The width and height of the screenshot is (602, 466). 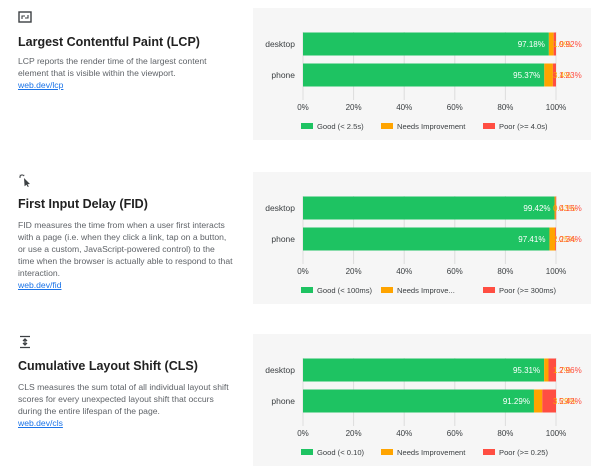 What do you see at coordinates (526, 75) in the screenshot?
I see `data-label: 95.37%` at bounding box center [526, 75].